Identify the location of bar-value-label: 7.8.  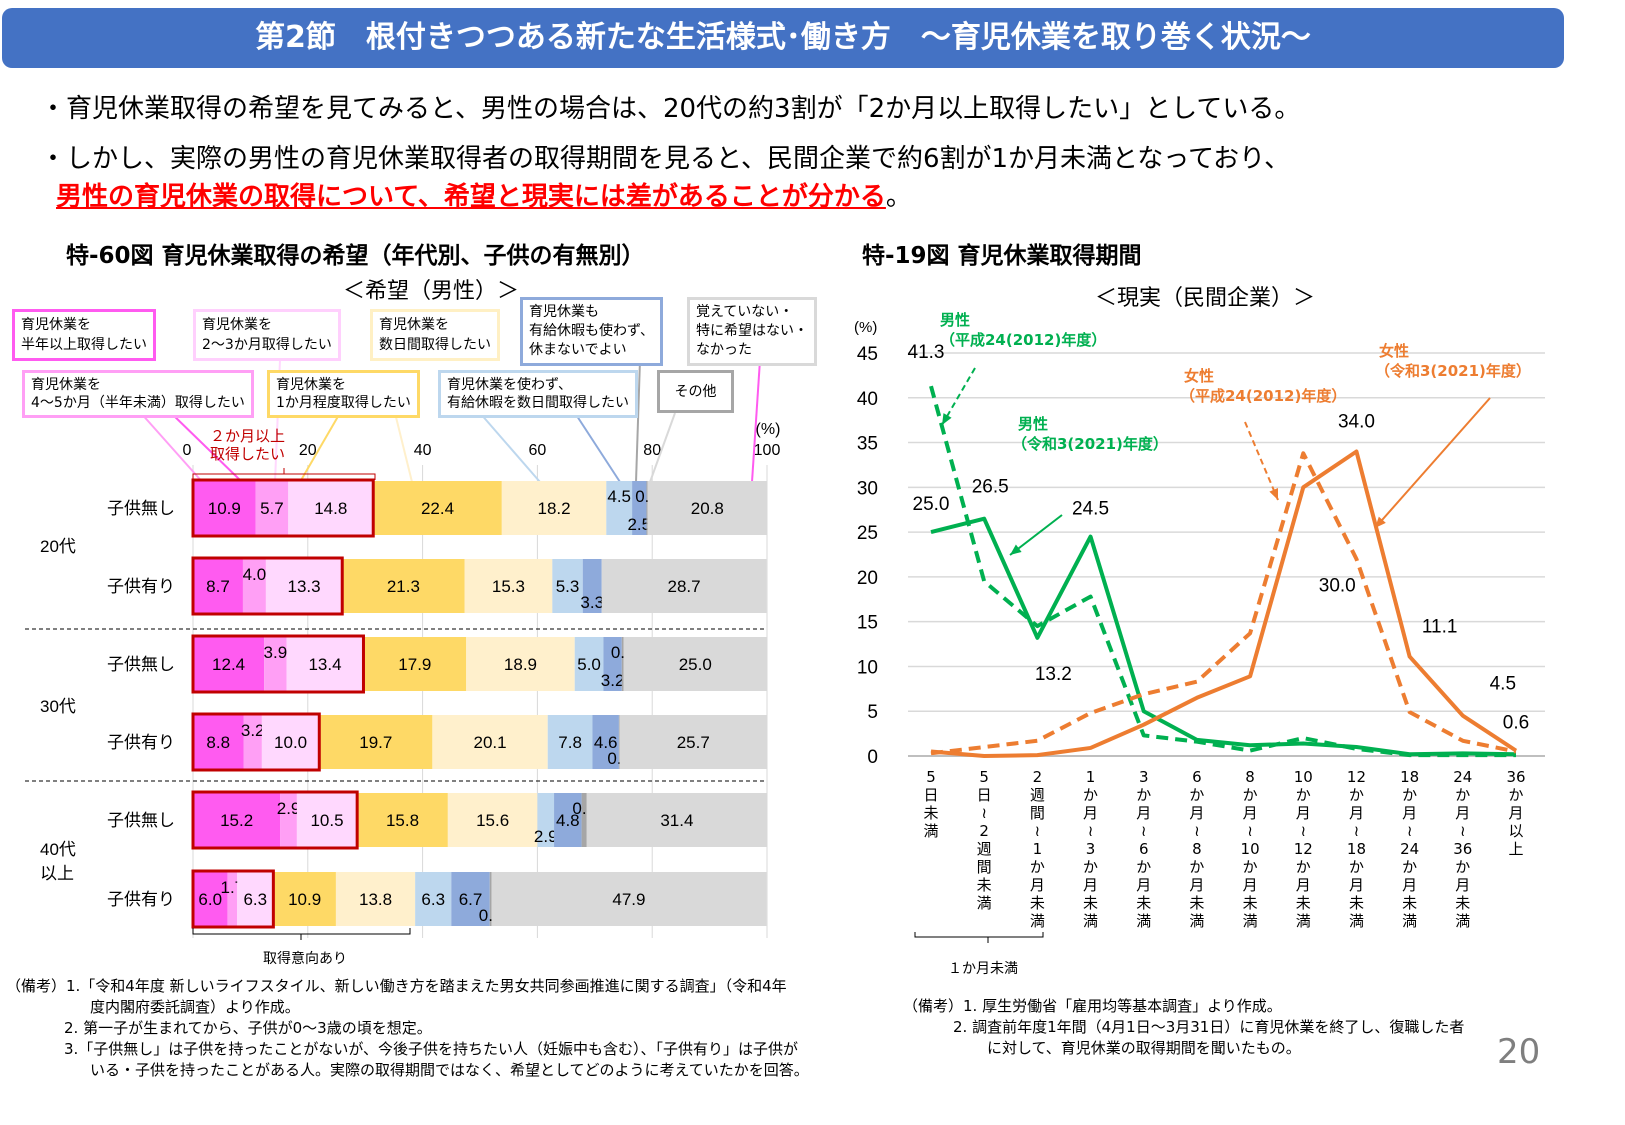
(570, 742).